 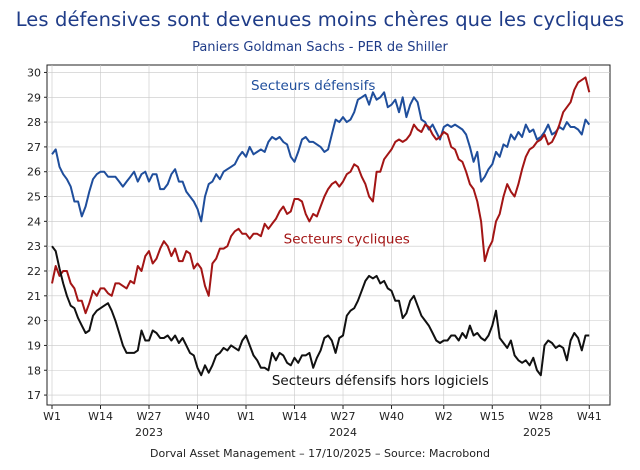 I want to click on x-year-label: 2025, so click(x=537, y=432).